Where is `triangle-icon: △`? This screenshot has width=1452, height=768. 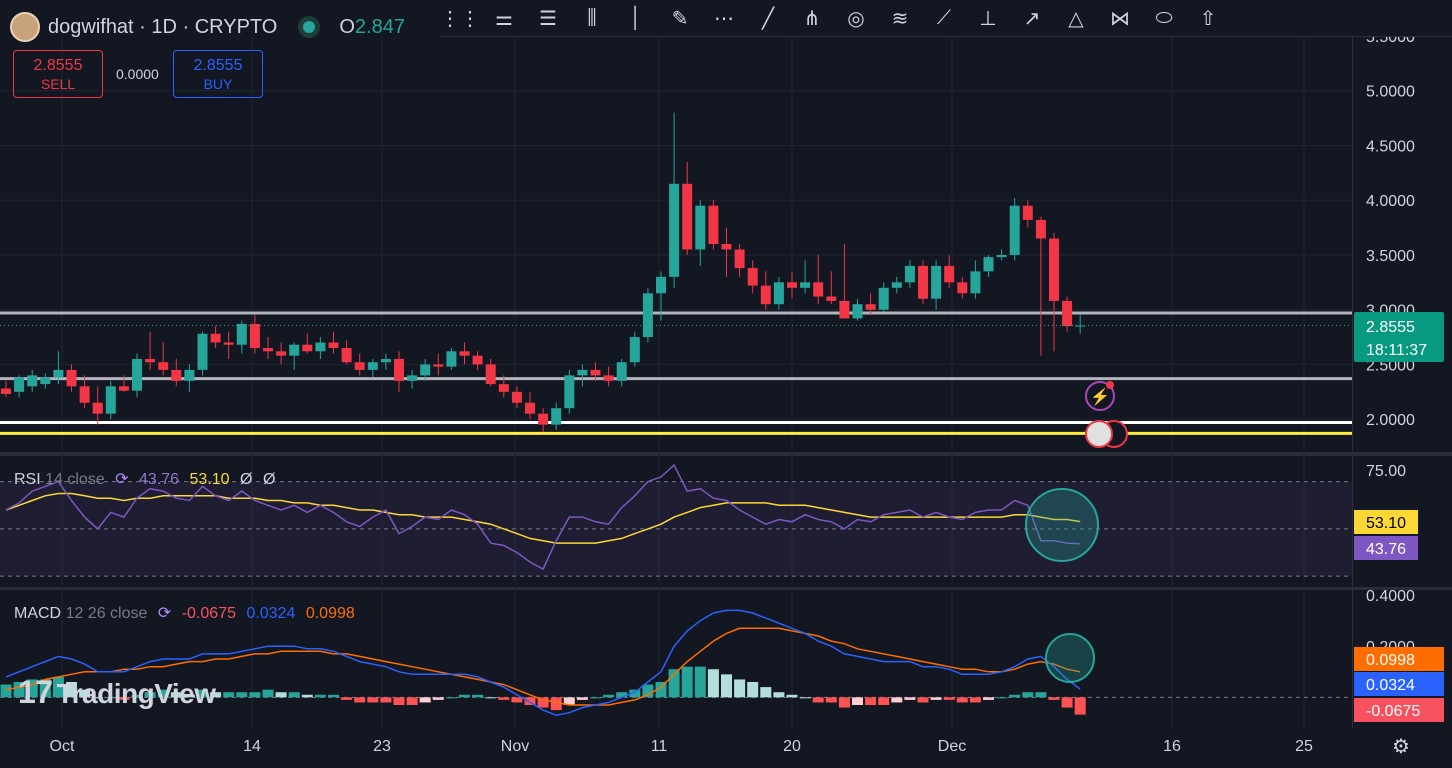
triangle-icon: △ is located at coordinates (1076, 18).